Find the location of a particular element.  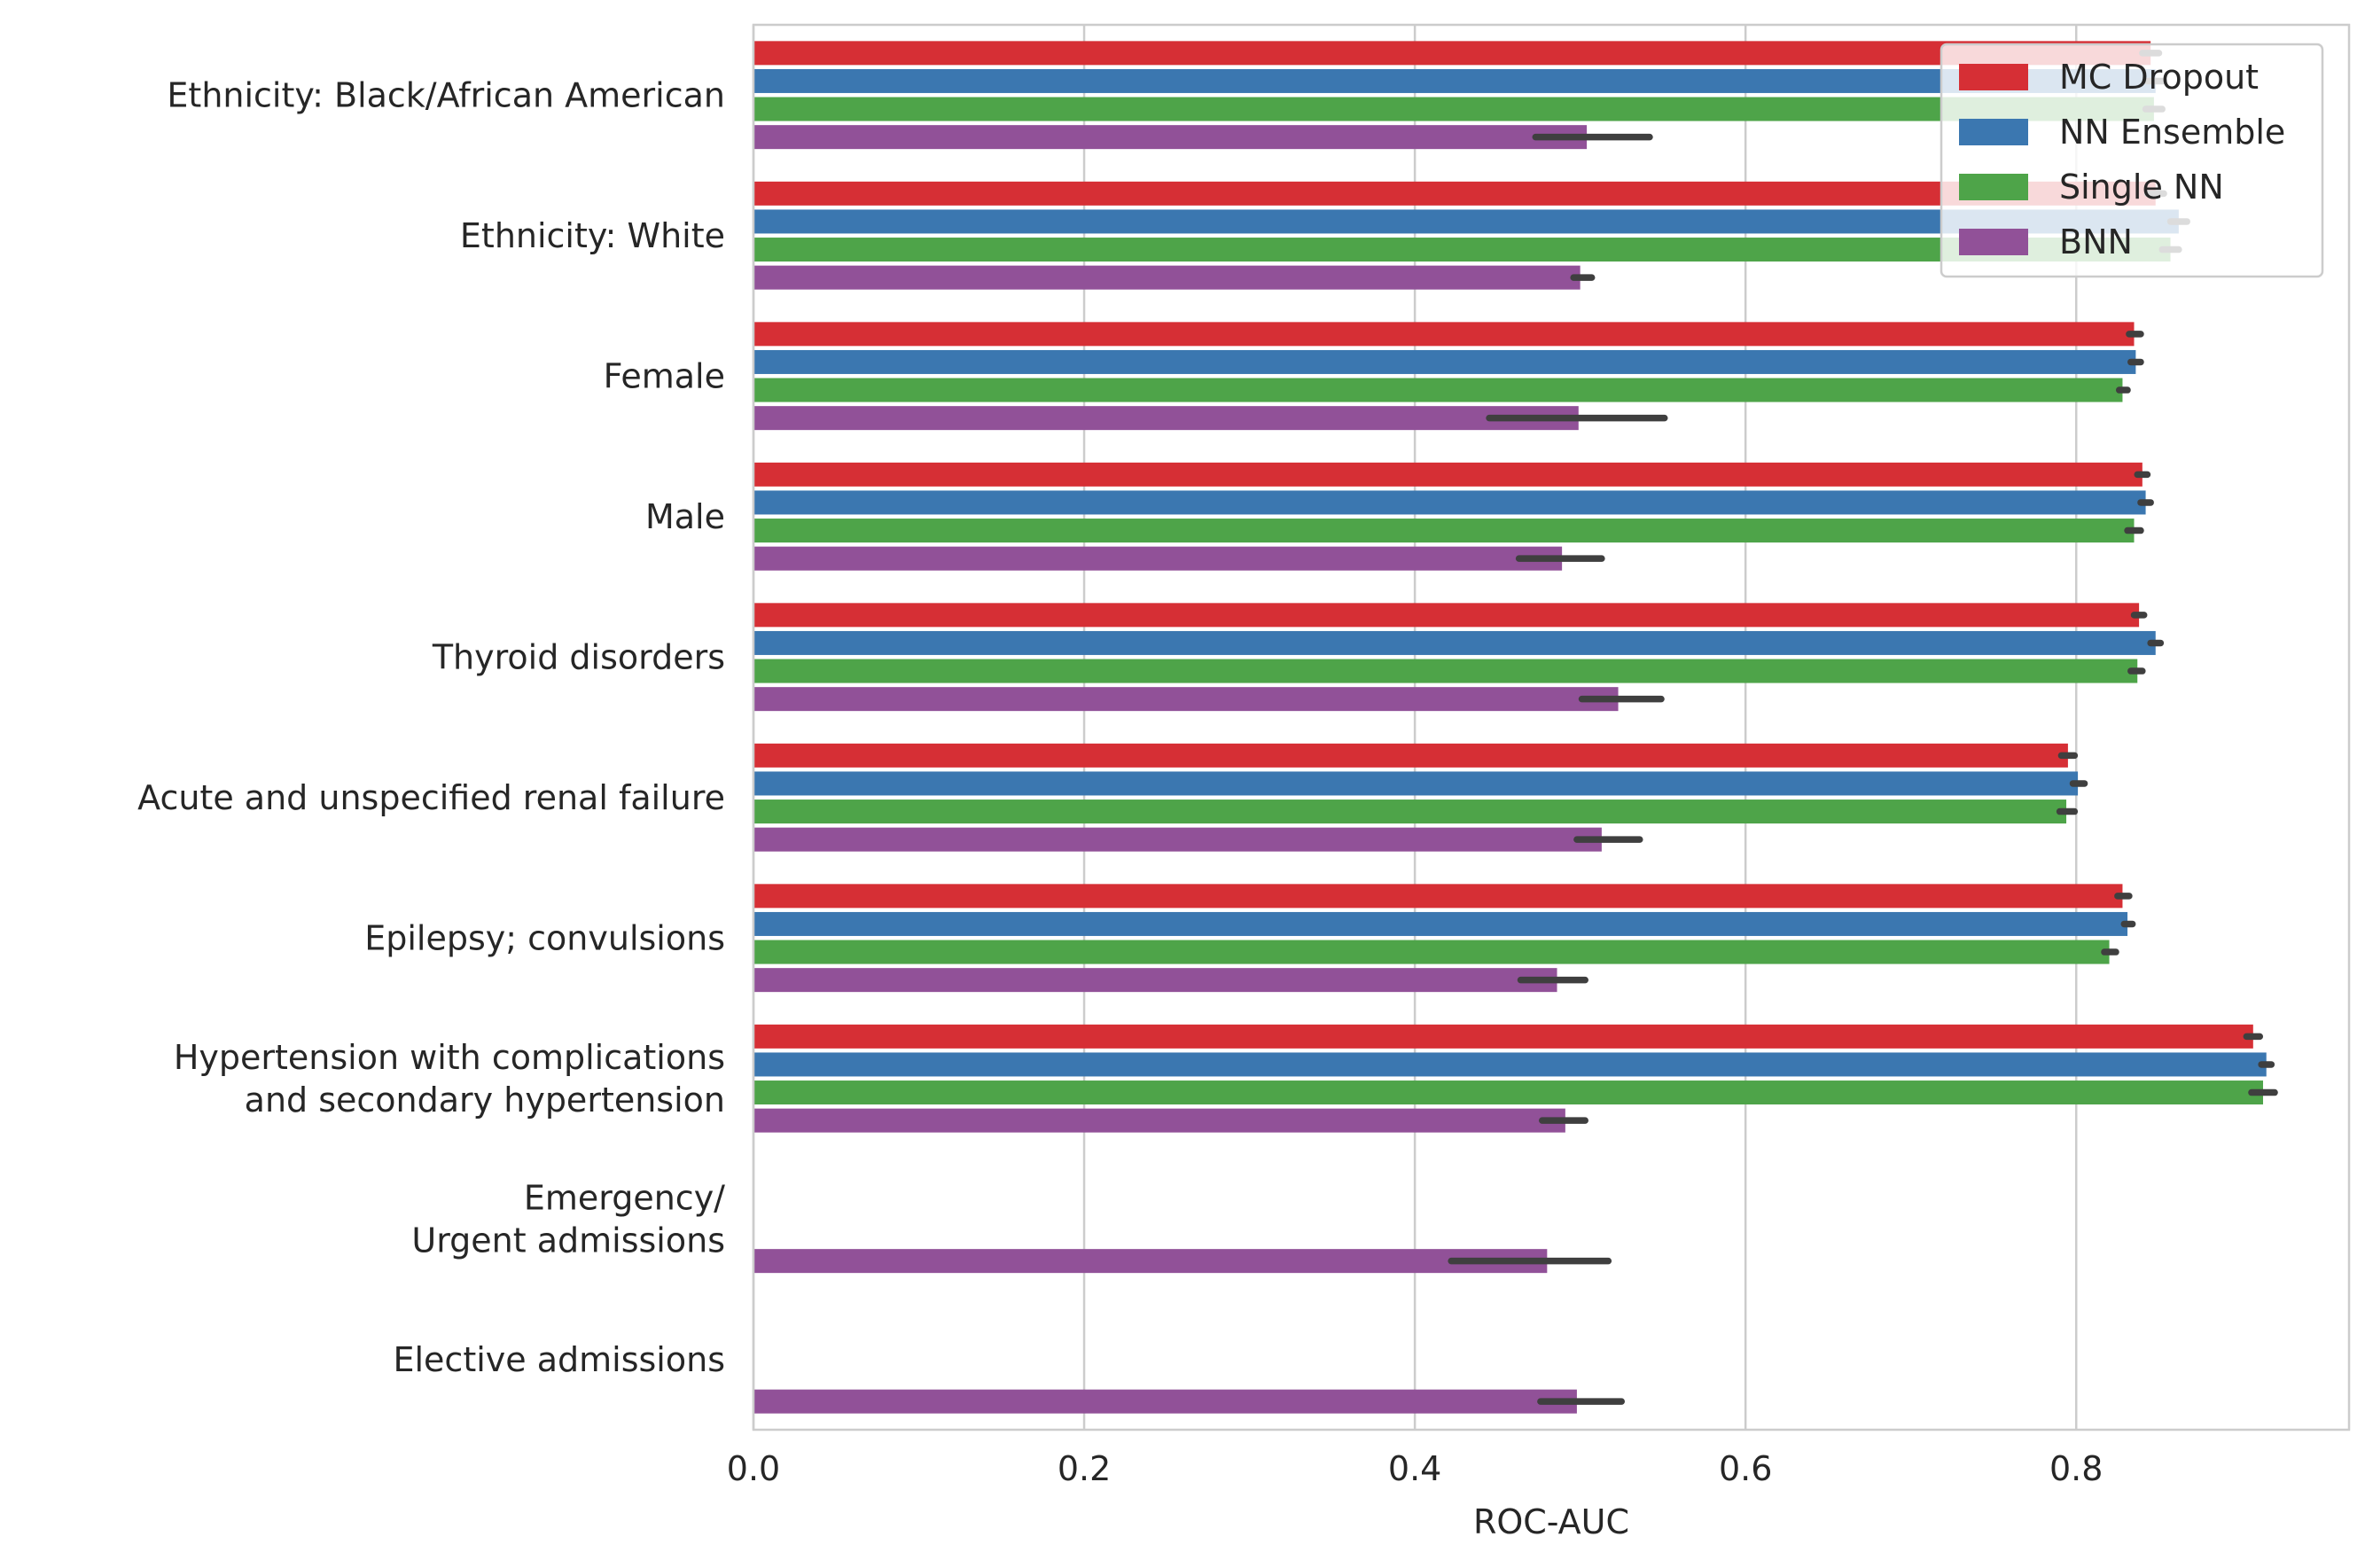

legend: MC Dropout NN Ensemble Single NN BNN is located at coordinates (2132, 160).